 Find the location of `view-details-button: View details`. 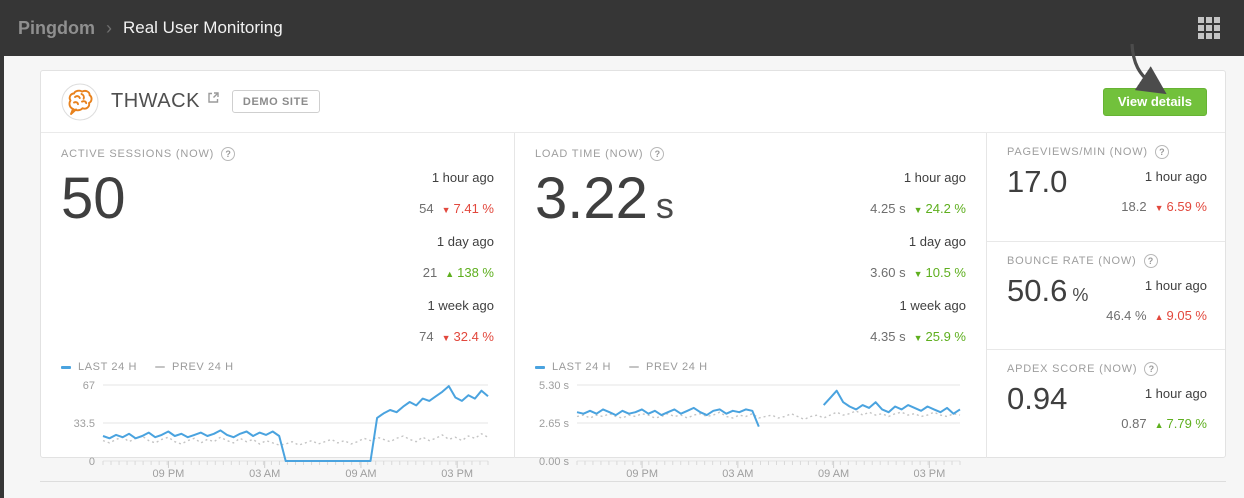

view-details-button: View details is located at coordinates (1154, 101).